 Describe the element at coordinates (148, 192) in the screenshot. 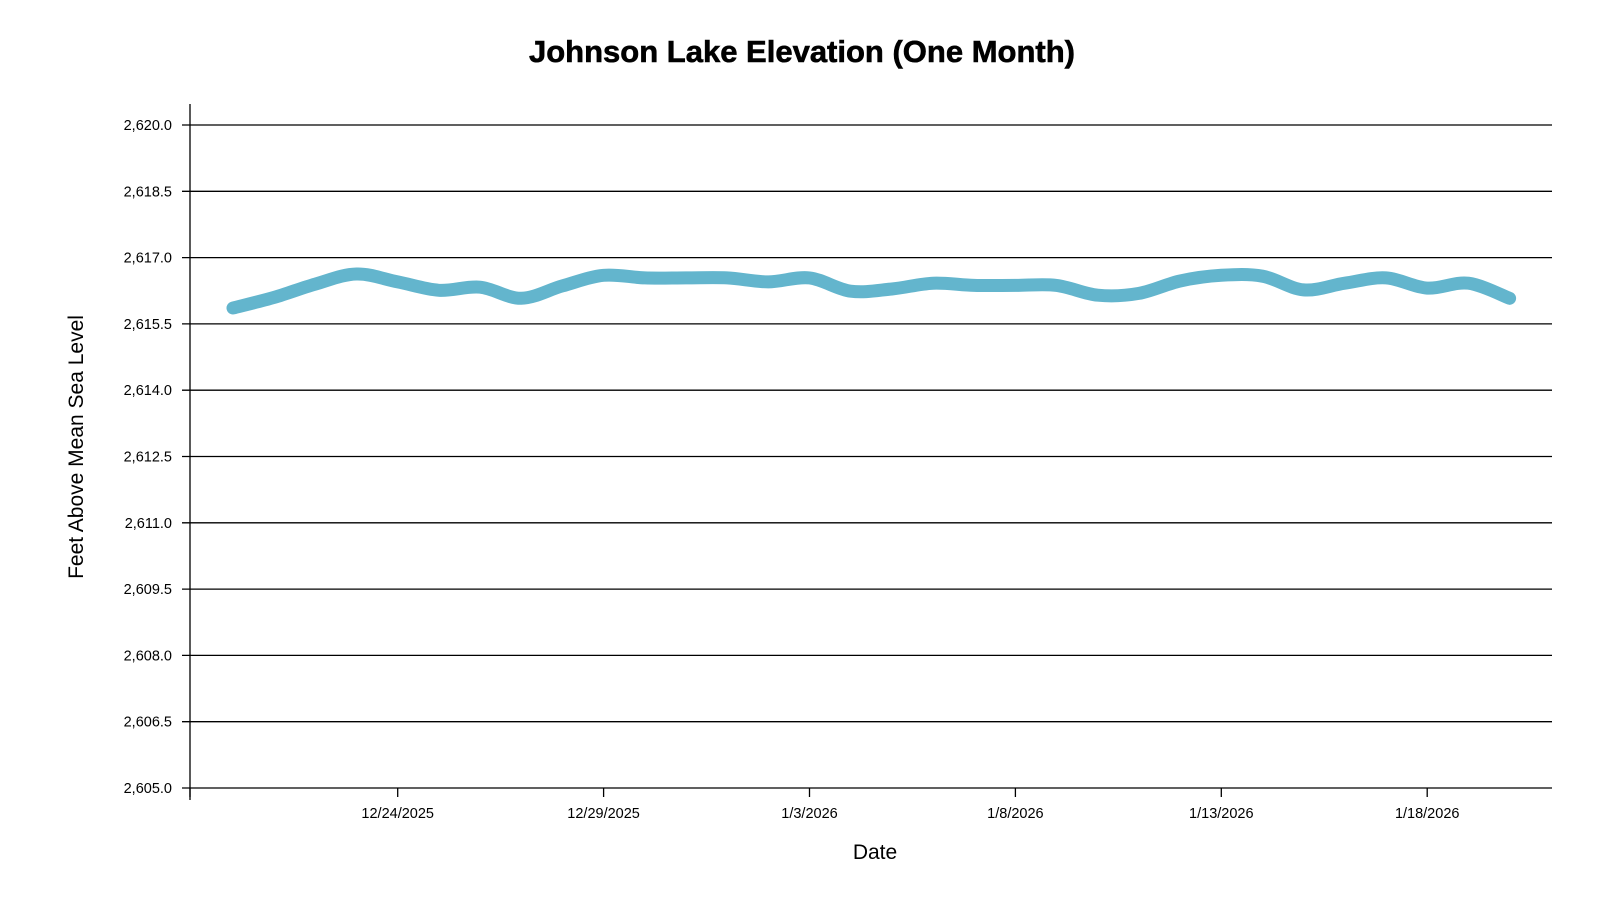

I see `y-tick-label: 2,618.5` at that location.